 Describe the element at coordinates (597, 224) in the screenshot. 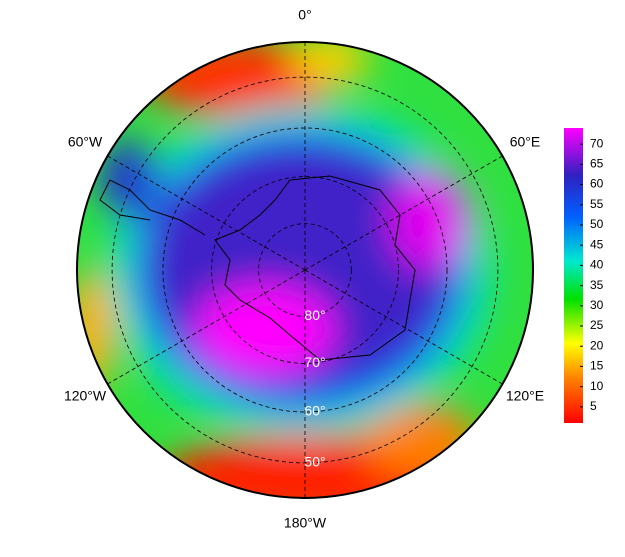

I see `colorbar-tick-label: 50` at that location.